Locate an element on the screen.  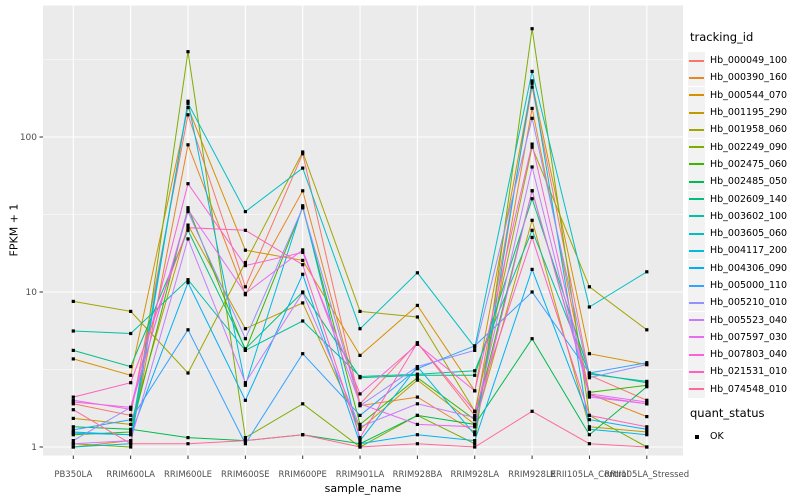
legend-item-ok: OK is located at coordinates (744, 436).